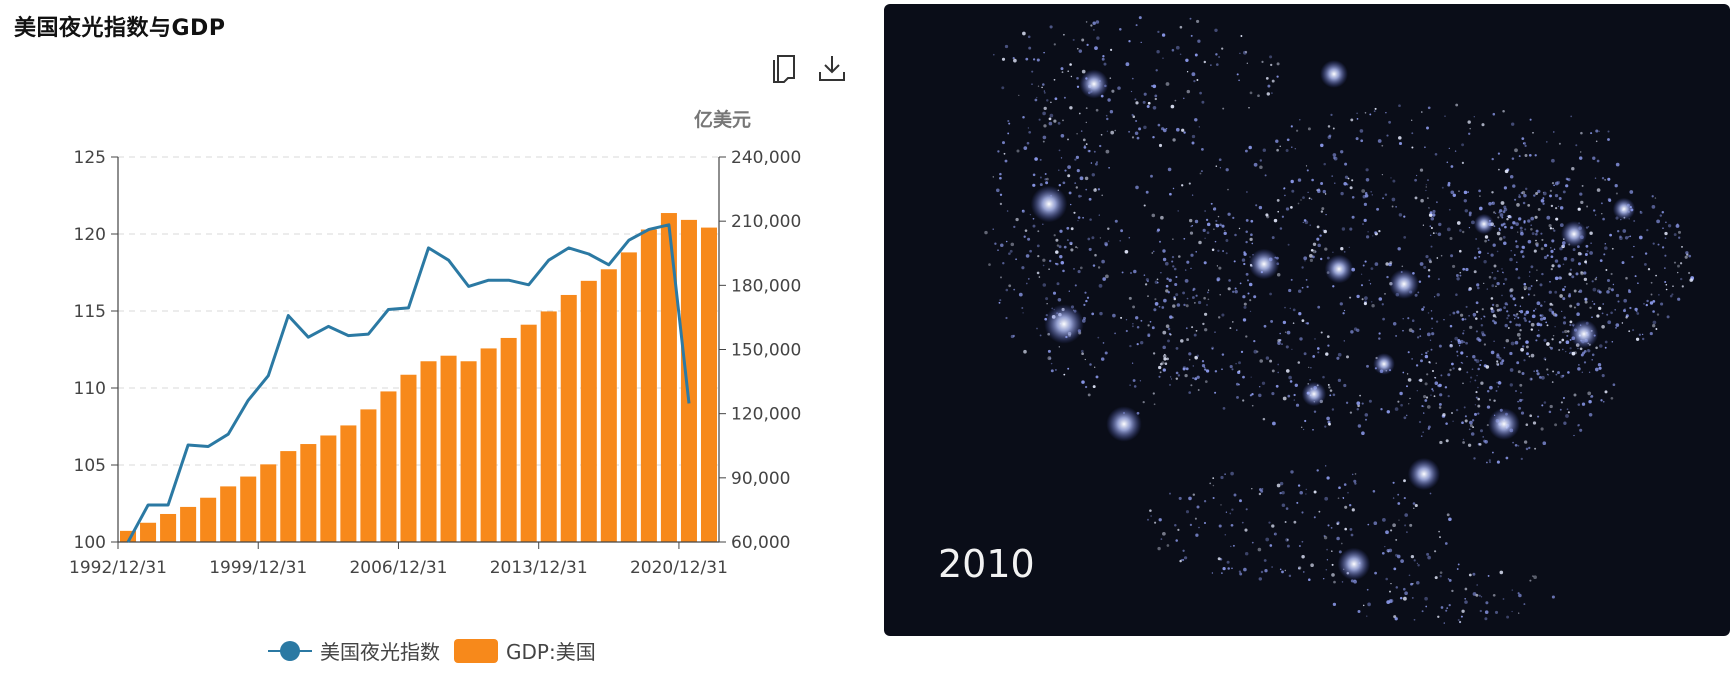 The image size is (1736, 673). What do you see at coordinates (760, 479) in the screenshot?
I see `right-axis-tick-label: 90,000` at bounding box center [760, 479].